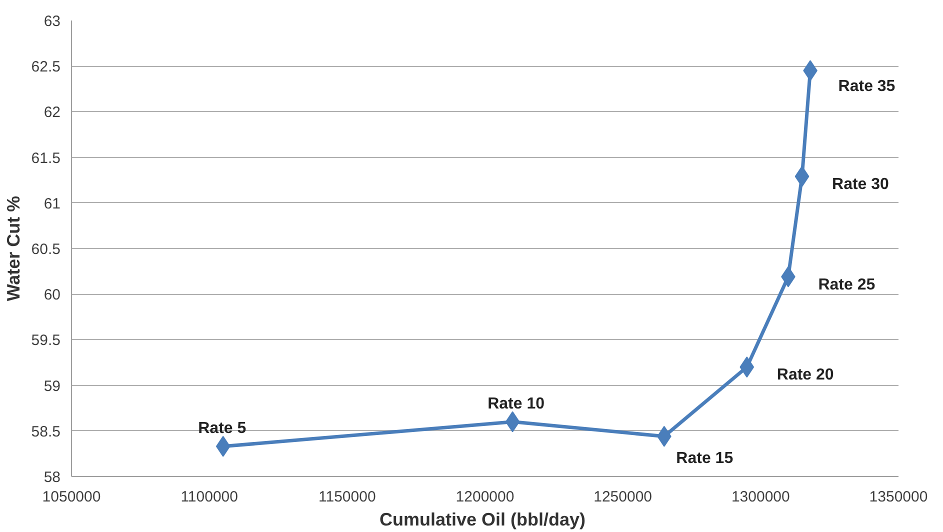 The height and width of the screenshot is (532, 943). Describe the element at coordinates (209, 497) in the screenshot. I see `x-tick-label: 1100000` at that location.